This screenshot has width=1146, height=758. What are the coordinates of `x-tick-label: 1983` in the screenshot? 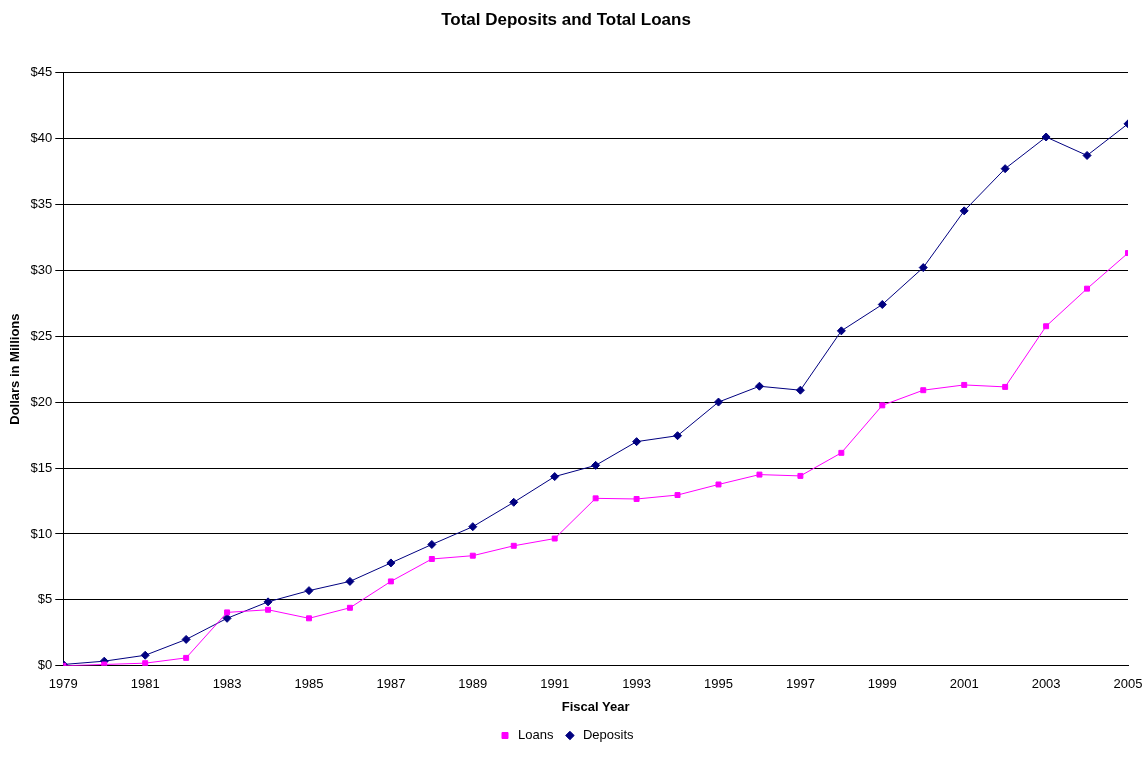 It's located at (227, 684).